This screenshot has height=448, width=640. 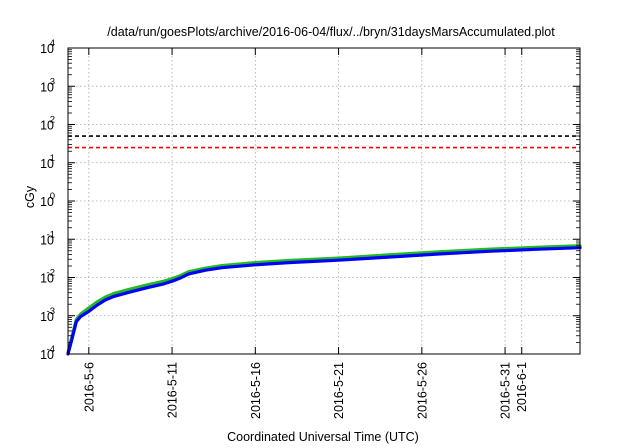 What do you see at coordinates (47, 277) in the screenshot?
I see `y-tick-label: 10-2` at bounding box center [47, 277].